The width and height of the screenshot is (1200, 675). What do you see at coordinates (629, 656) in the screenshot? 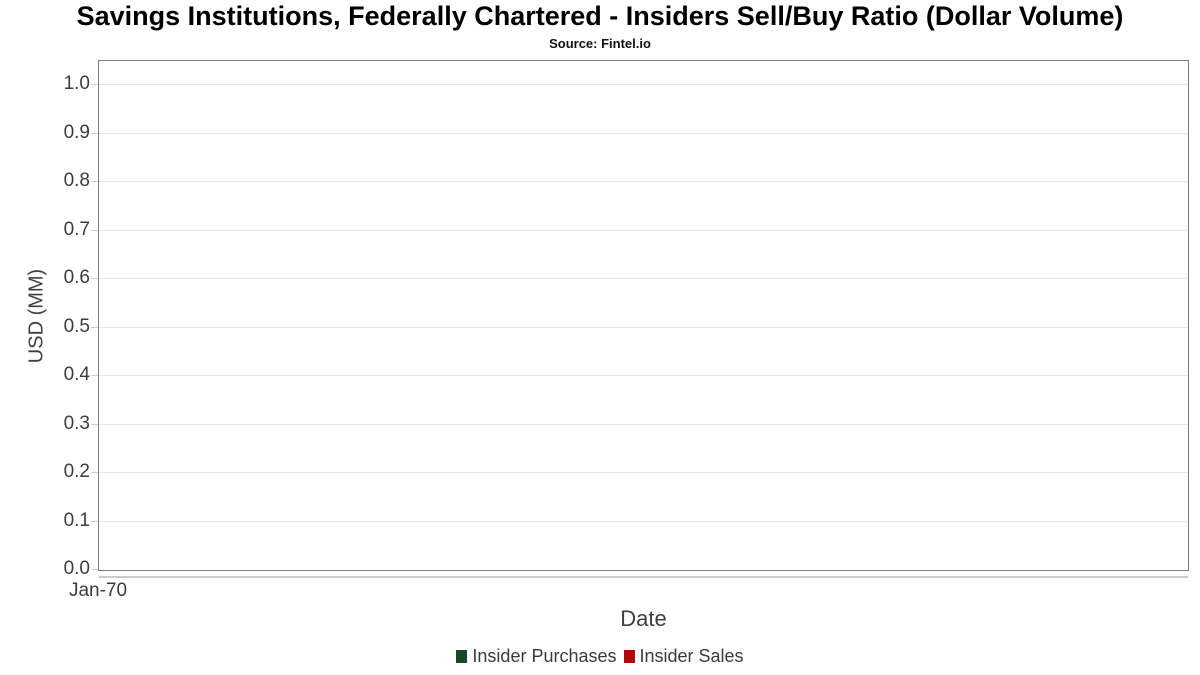
I see `insider-sales-swatch-icon` at bounding box center [629, 656].